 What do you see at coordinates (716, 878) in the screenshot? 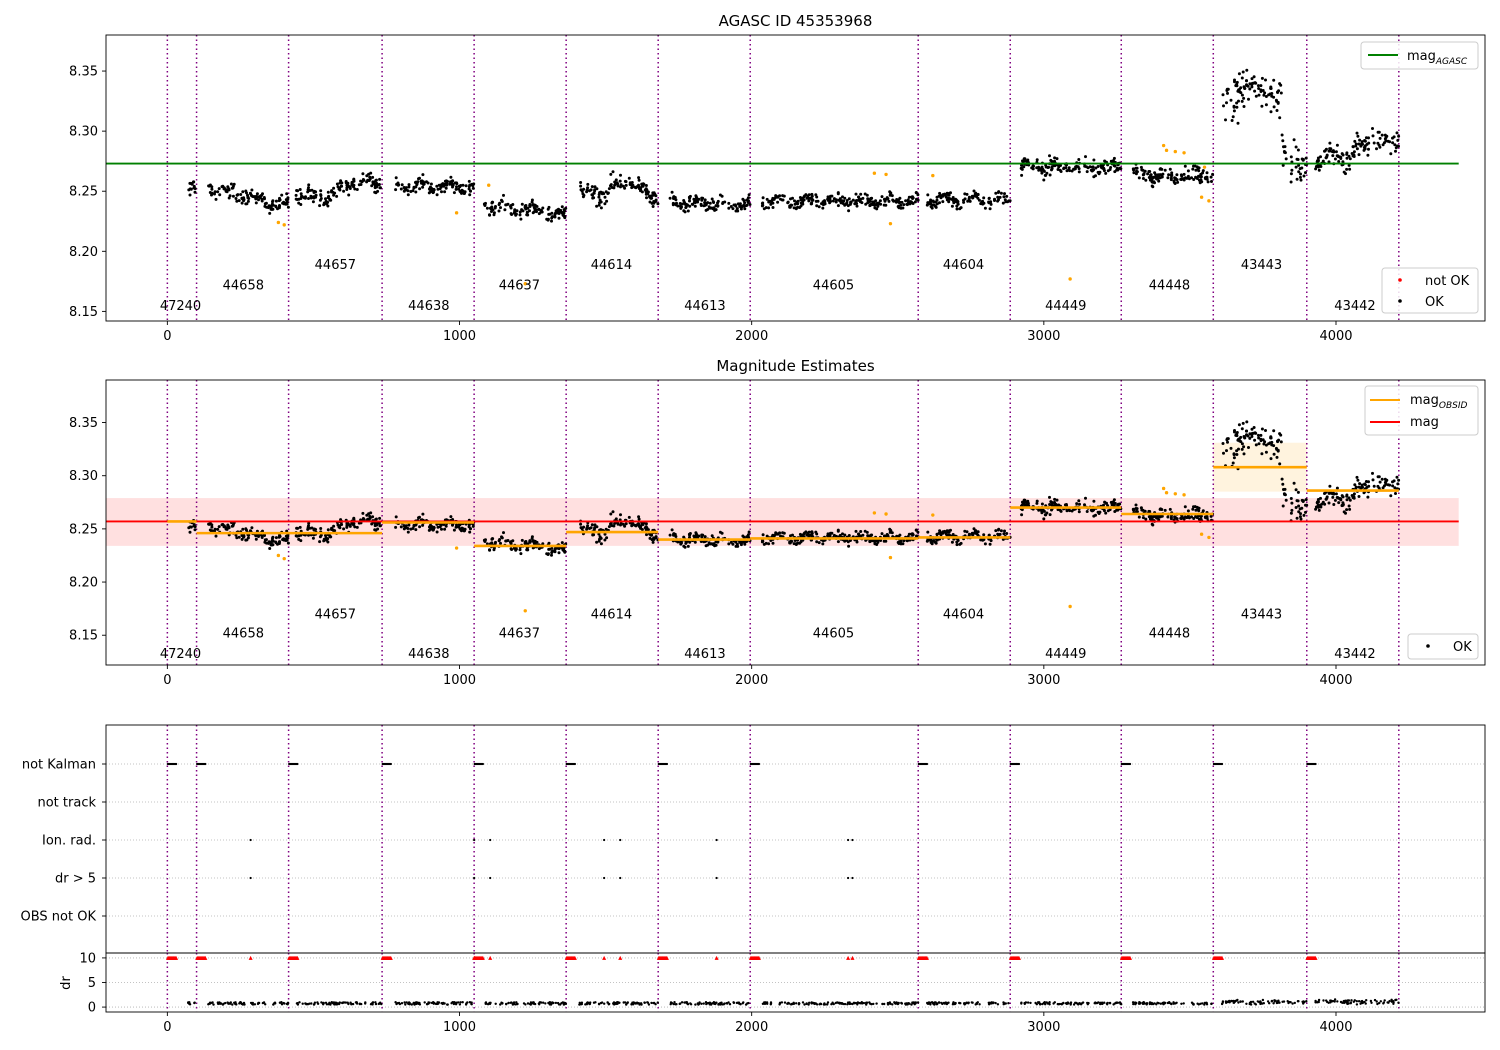
I see `dr5-marker` at bounding box center [716, 878].